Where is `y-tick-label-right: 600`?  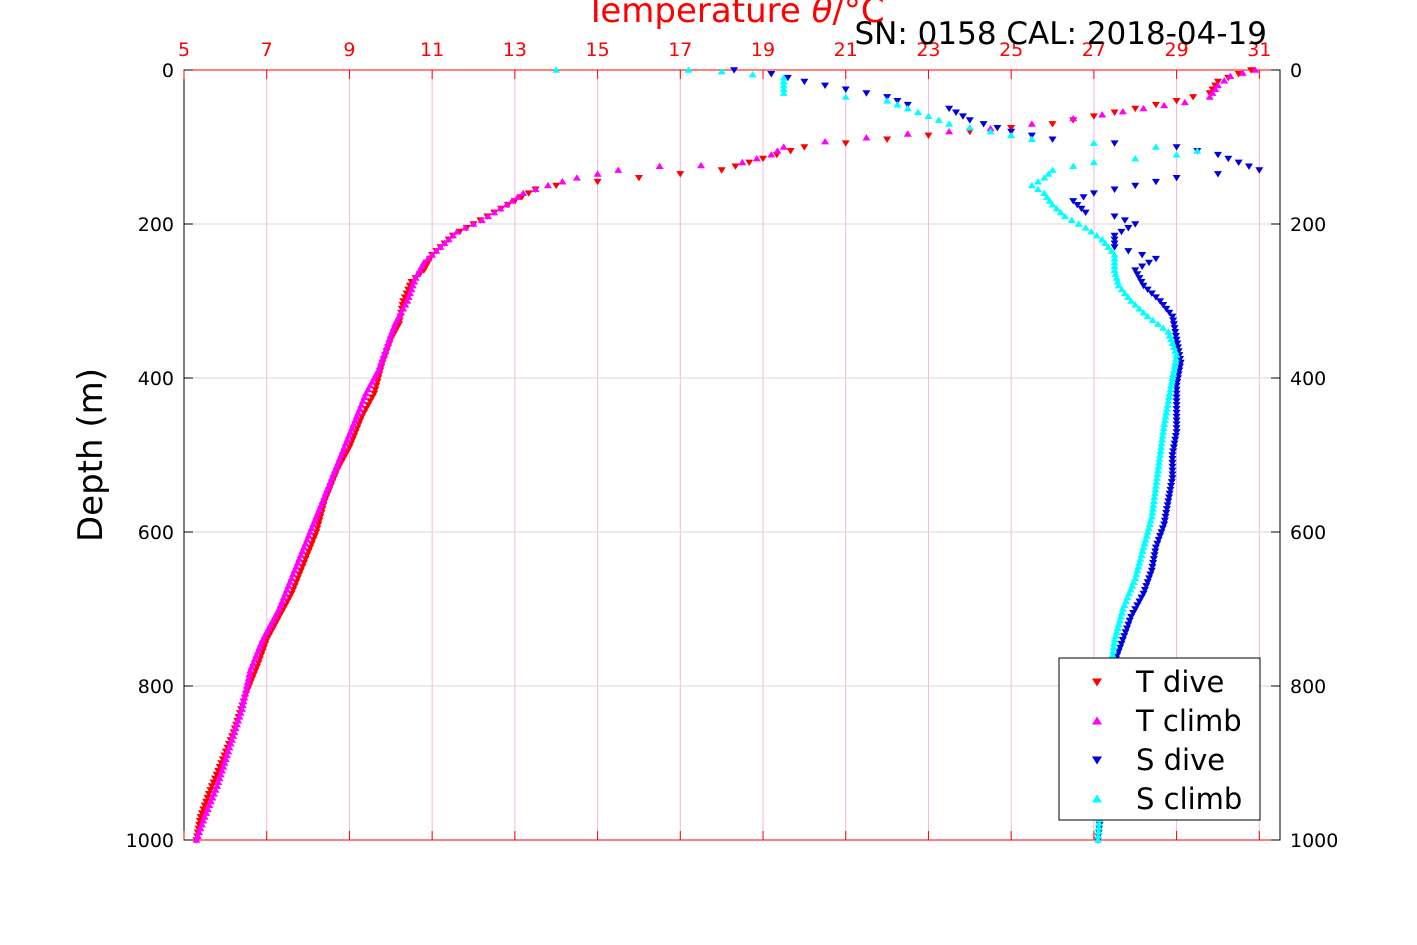 y-tick-label-right: 600 is located at coordinates (1308, 533).